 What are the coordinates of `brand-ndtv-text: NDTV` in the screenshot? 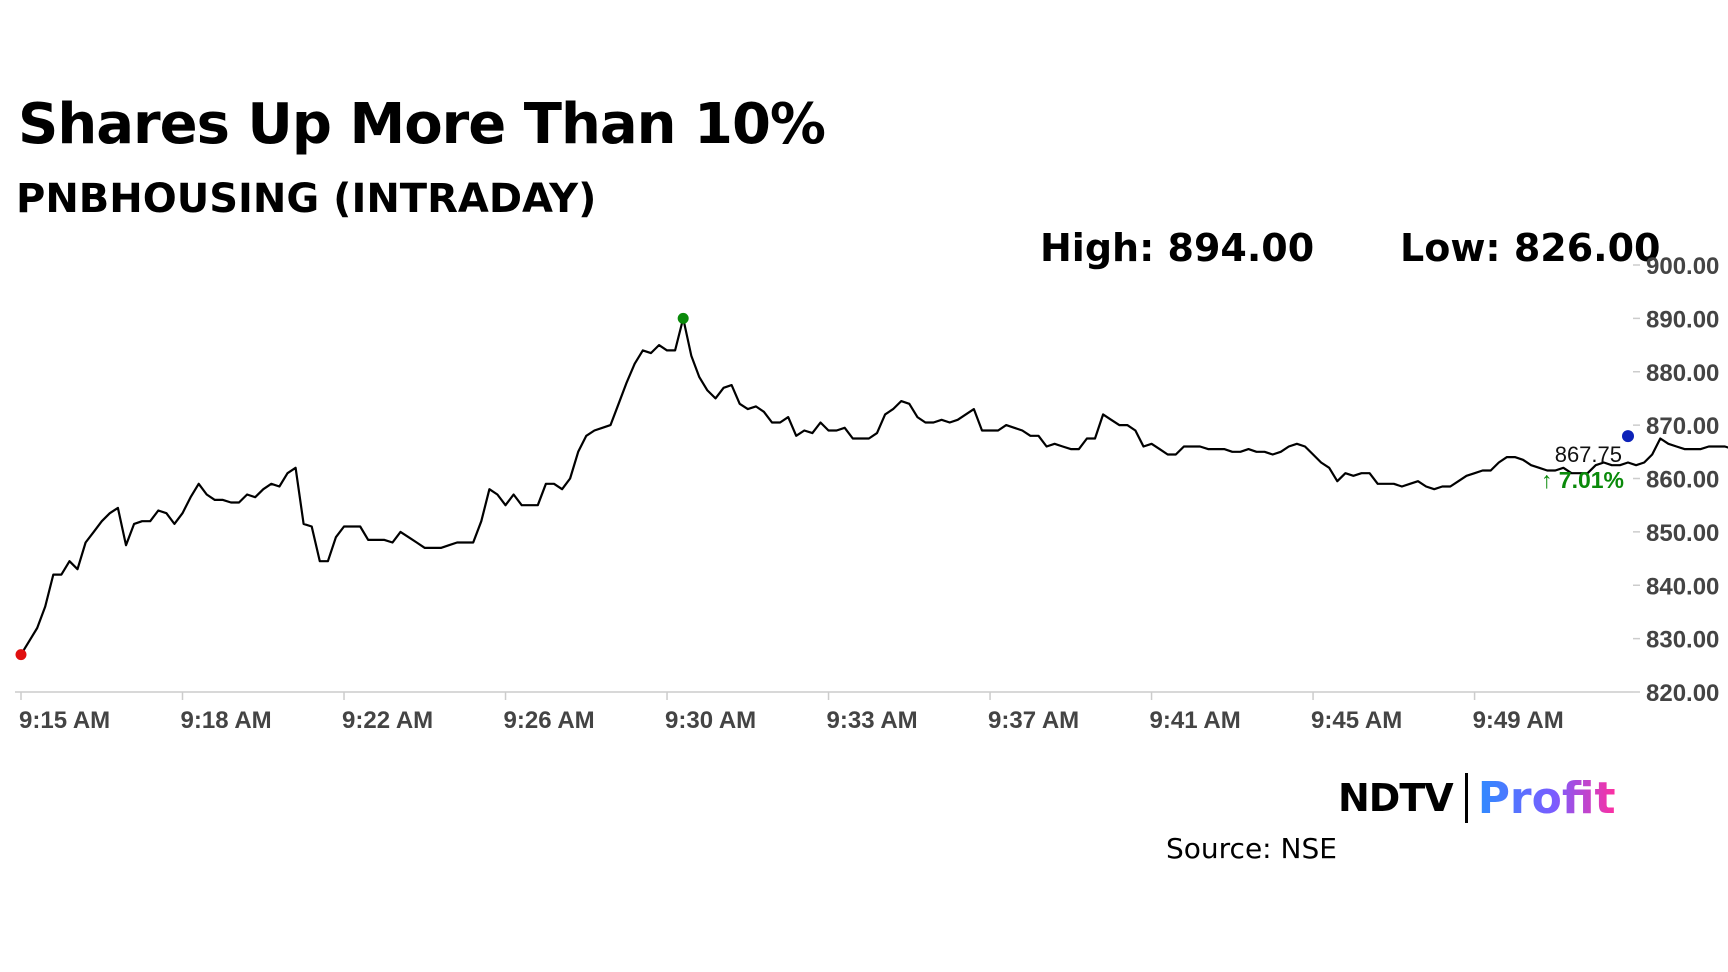 It's located at (1396, 798).